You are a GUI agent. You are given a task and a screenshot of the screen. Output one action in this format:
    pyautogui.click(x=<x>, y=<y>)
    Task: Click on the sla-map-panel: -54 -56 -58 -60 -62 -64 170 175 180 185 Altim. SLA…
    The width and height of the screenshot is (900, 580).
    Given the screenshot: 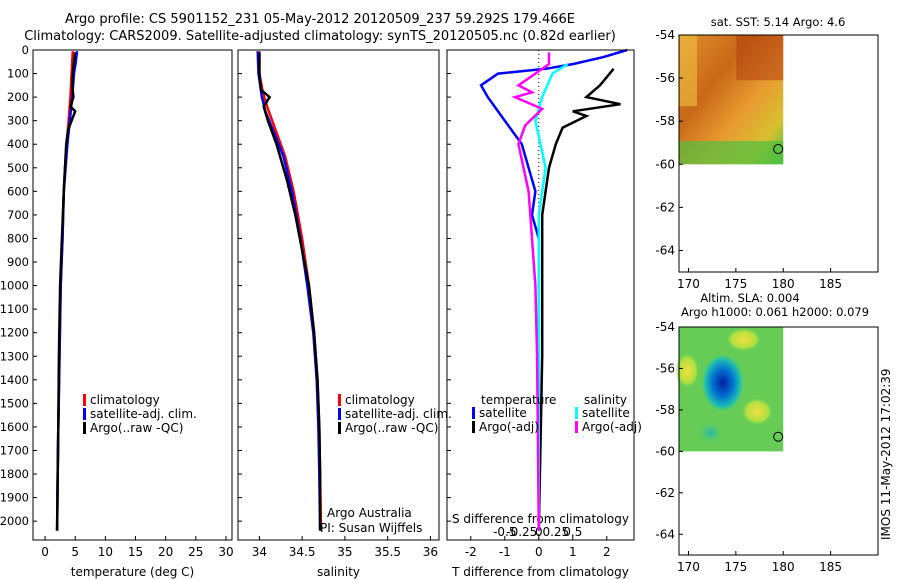 What is the action you would take?
    pyautogui.click(x=767, y=432)
    